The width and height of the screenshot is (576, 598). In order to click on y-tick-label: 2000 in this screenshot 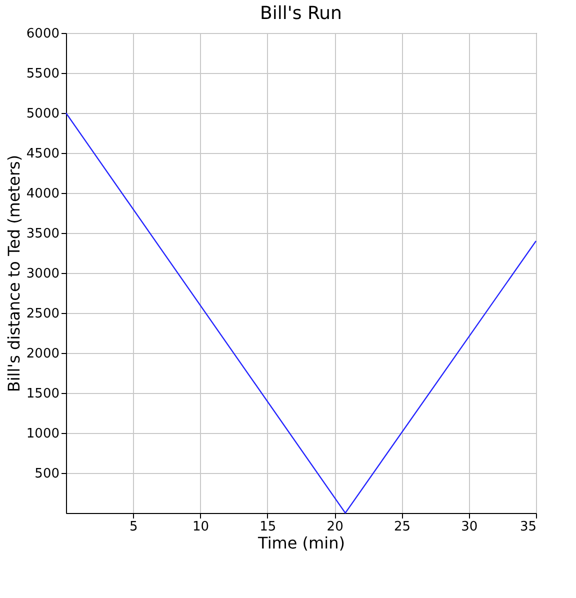, I will do `click(43, 354)`.